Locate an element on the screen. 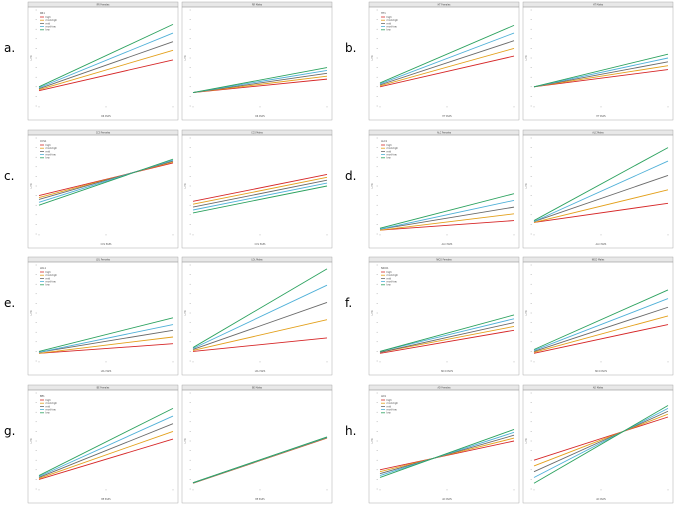 The height and width of the screenshot is (510, 685). legend-title: BE1 is located at coordinates (42, 396).